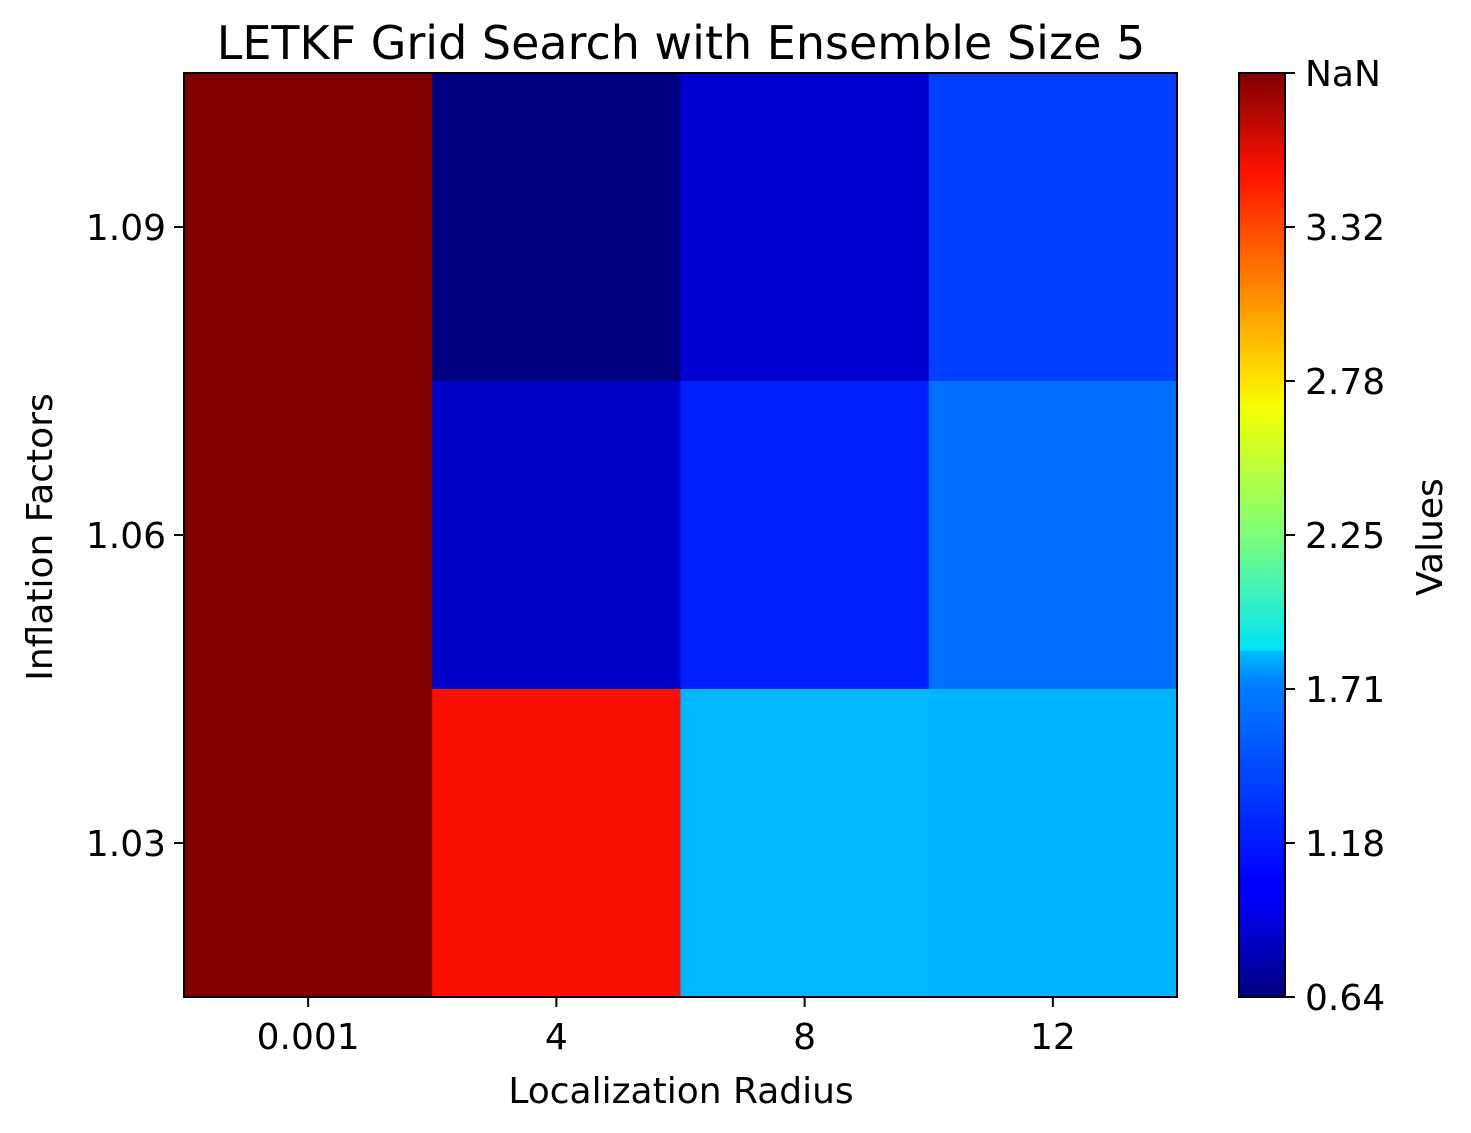 Image resolution: width=1471 pixels, height=1133 pixels. Describe the element at coordinates (308, 227) in the screenshot. I see `heatmap-cell-1.09-0.001` at that location.